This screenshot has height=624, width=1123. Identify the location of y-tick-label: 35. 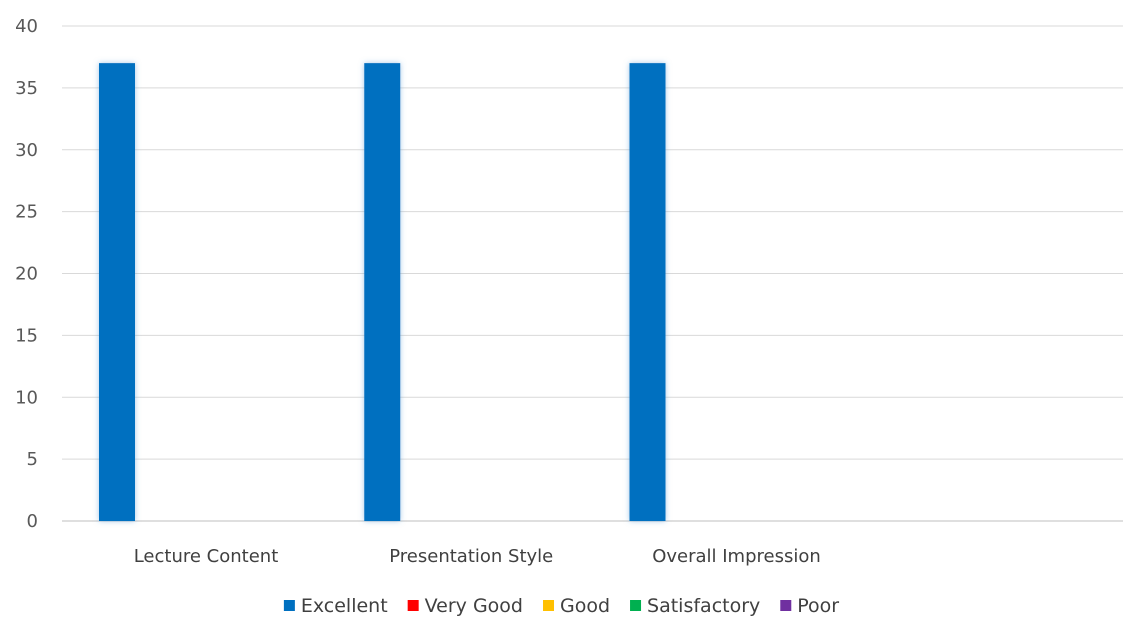
(26, 88).